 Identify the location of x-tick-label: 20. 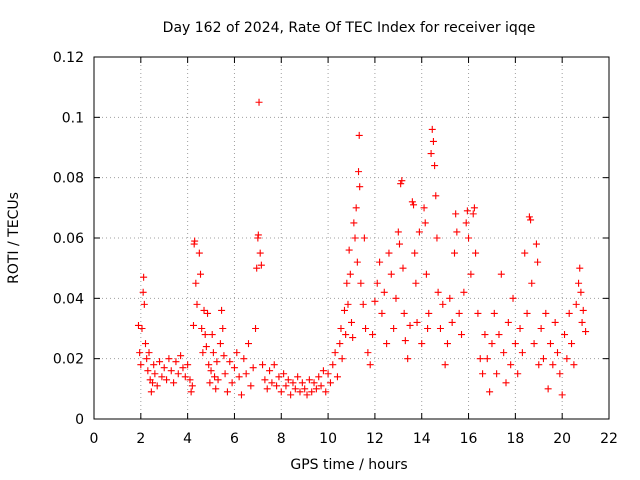
(562, 439).